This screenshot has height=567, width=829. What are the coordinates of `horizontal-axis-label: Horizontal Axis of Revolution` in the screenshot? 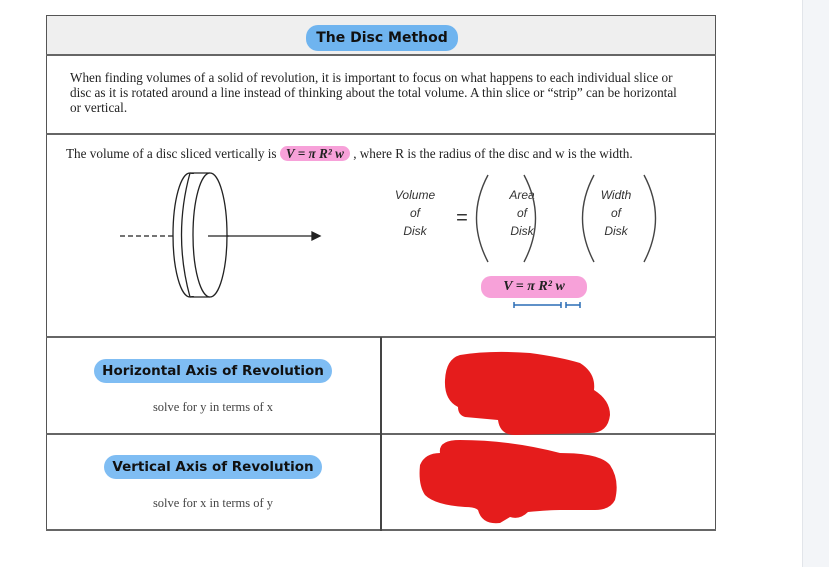 It's located at (213, 371).